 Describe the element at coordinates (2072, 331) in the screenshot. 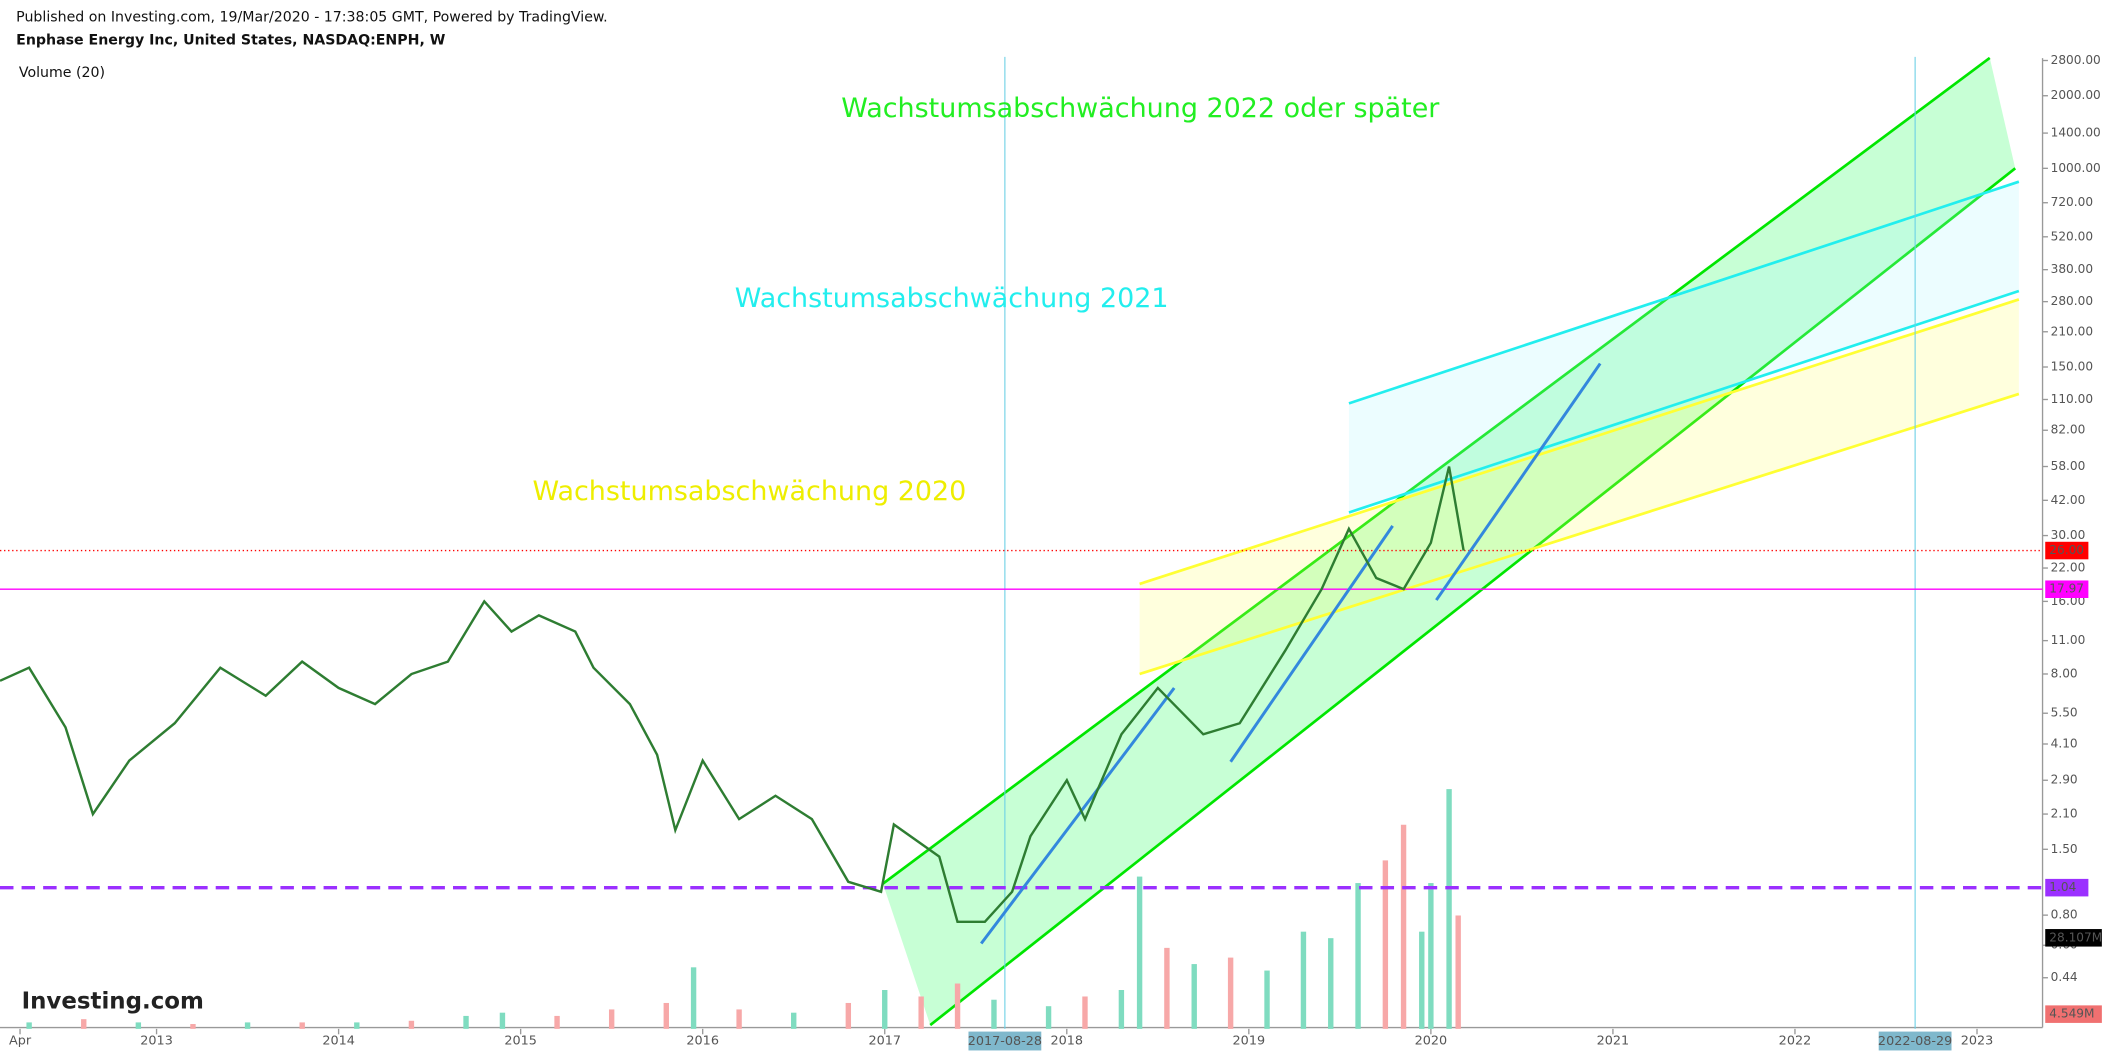

I see `y-tick-label: 210.00` at that location.